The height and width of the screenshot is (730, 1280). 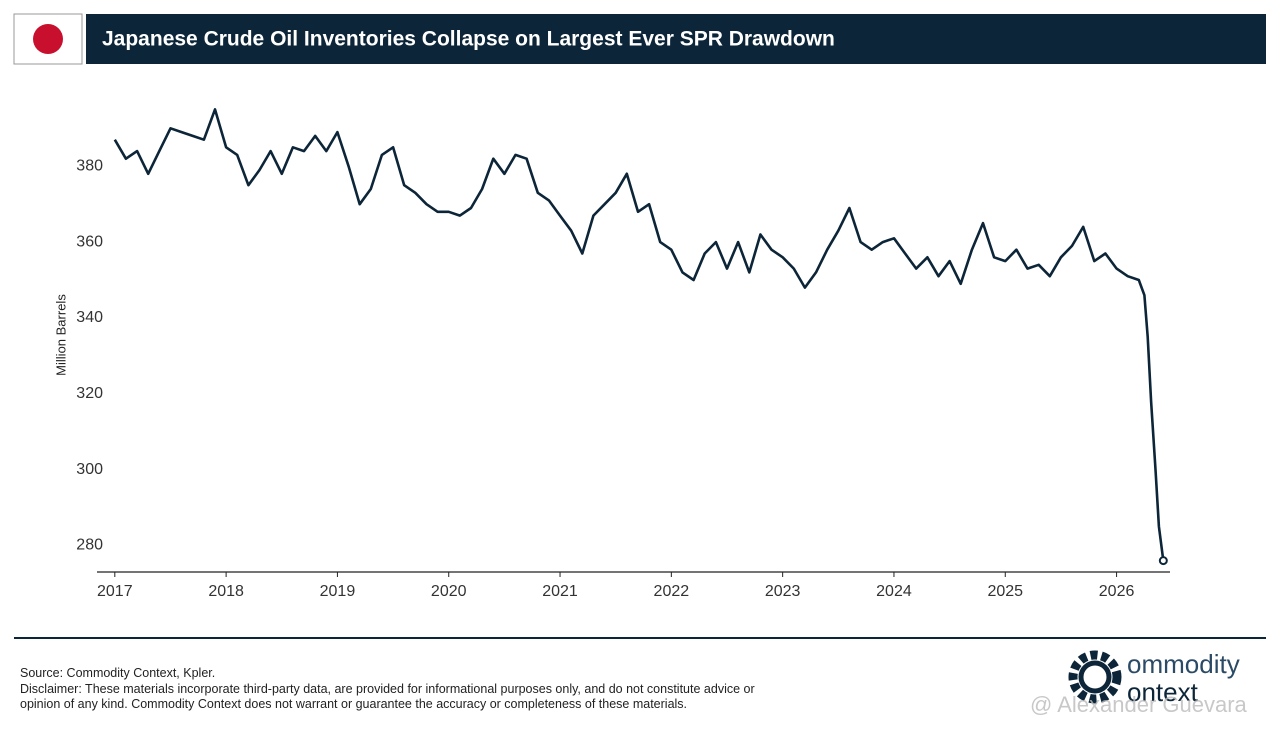 I want to click on watermark: @ Alexander Guevara, so click(x=1139, y=704).